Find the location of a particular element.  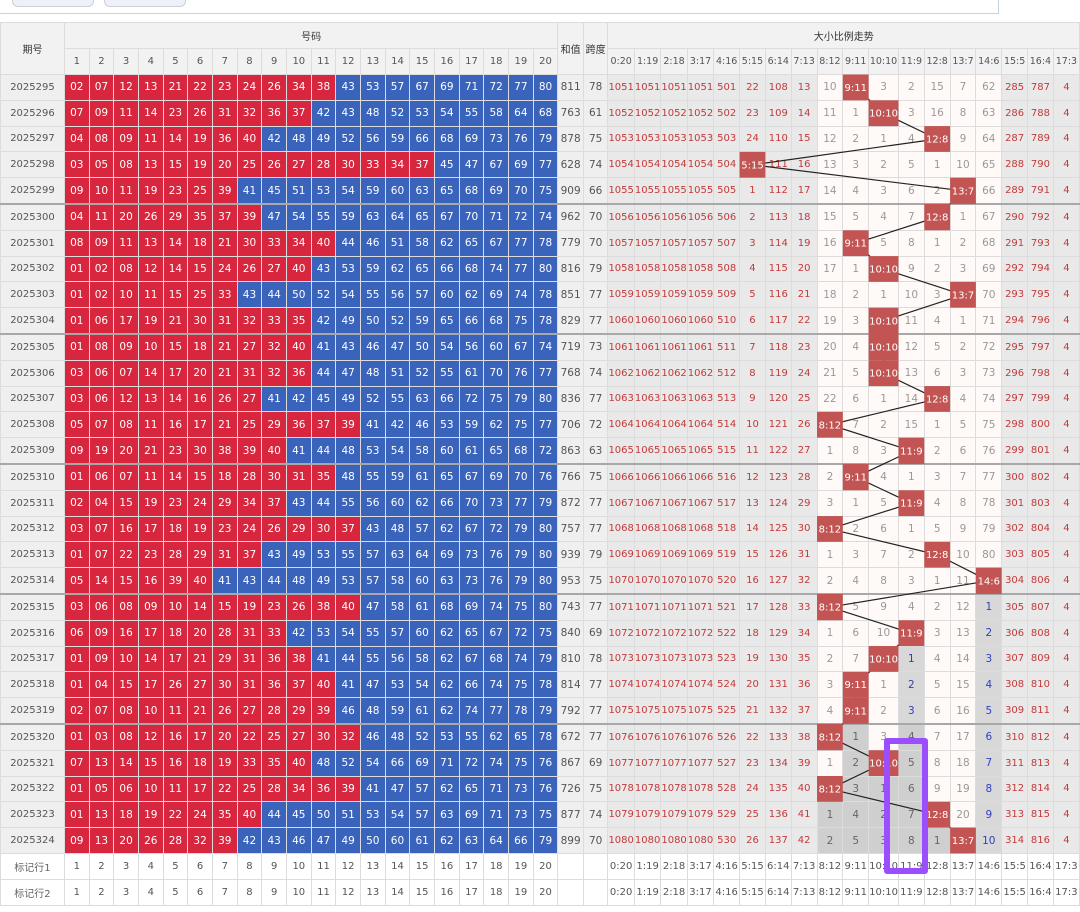

trend-miss-cell: 509 is located at coordinates (727, 295).